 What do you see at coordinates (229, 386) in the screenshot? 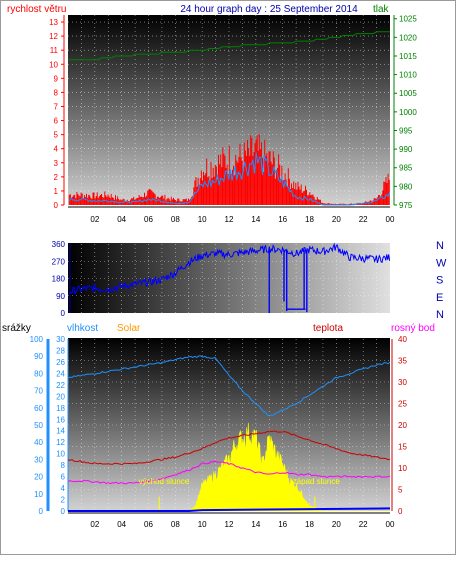
I see `humidity-series` at bounding box center [229, 386].